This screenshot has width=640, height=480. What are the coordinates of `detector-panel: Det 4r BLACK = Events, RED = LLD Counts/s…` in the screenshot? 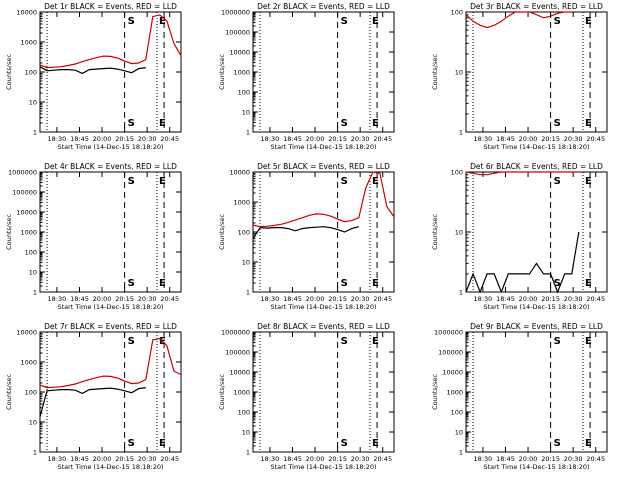 It's located at (93, 236).